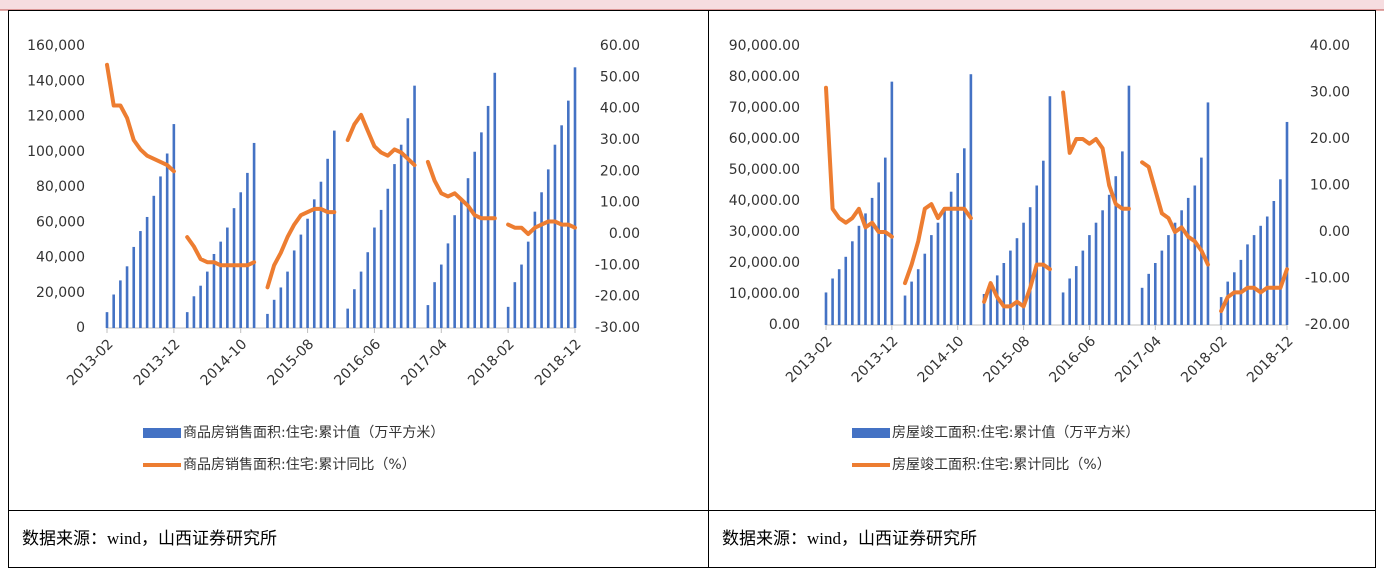 This screenshot has width=1384, height=568. What do you see at coordinates (1001, 465) in the screenshot?
I see `legend-label: 房屋竣工面积:住宅:累计同比（%）` at bounding box center [1001, 465].